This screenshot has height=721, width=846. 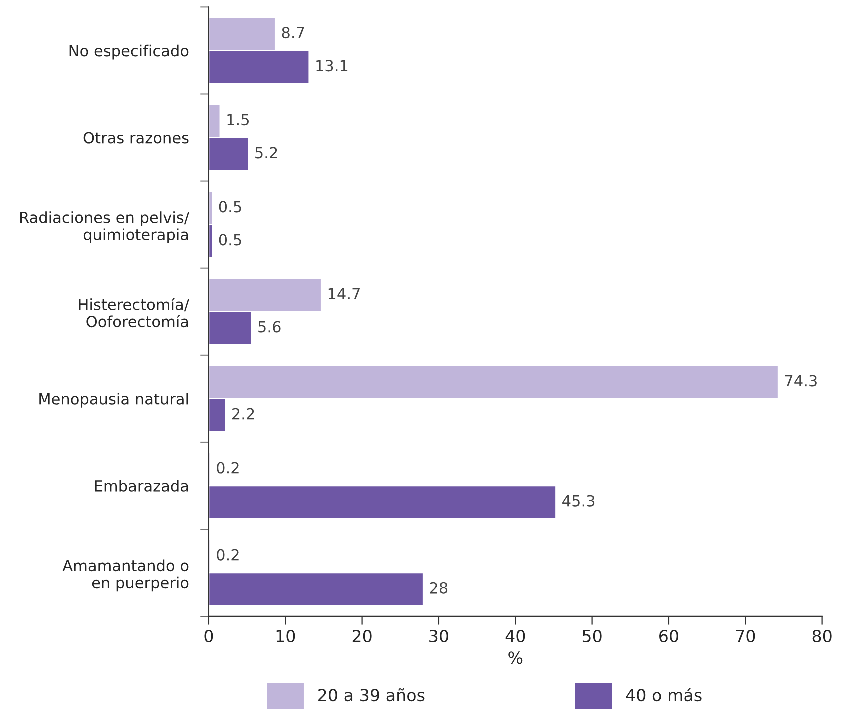 What do you see at coordinates (332, 66) in the screenshot?
I see `data-label: 13.1` at bounding box center [332, 66].